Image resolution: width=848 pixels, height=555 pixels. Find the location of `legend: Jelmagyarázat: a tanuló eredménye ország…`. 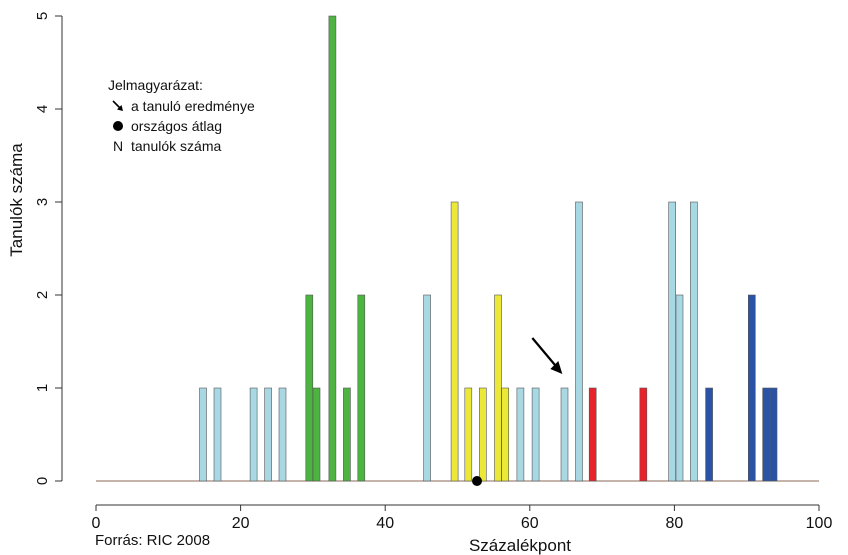

legend: Jelmagyarázat: a tanuló eredménye ország… is located at coordinates (181, 115).